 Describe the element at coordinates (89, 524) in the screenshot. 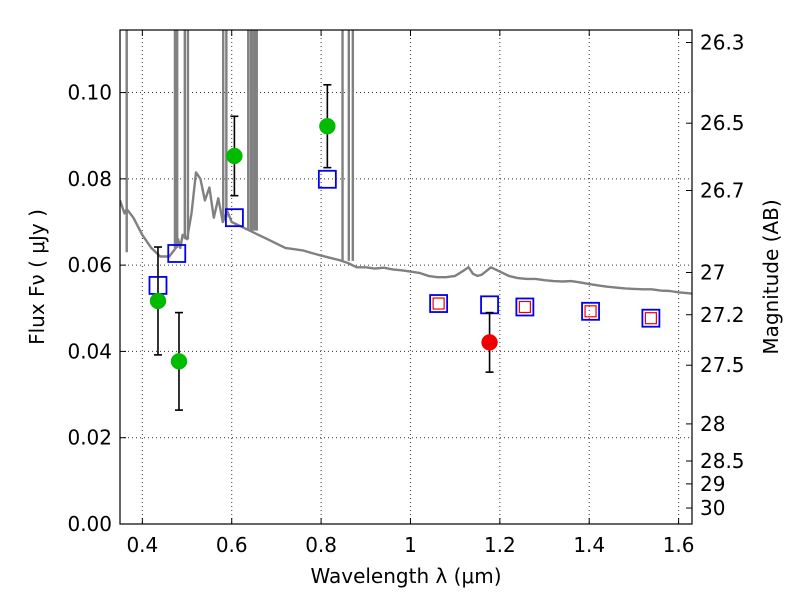

I see `y-tick-label: 0.00` at that location.